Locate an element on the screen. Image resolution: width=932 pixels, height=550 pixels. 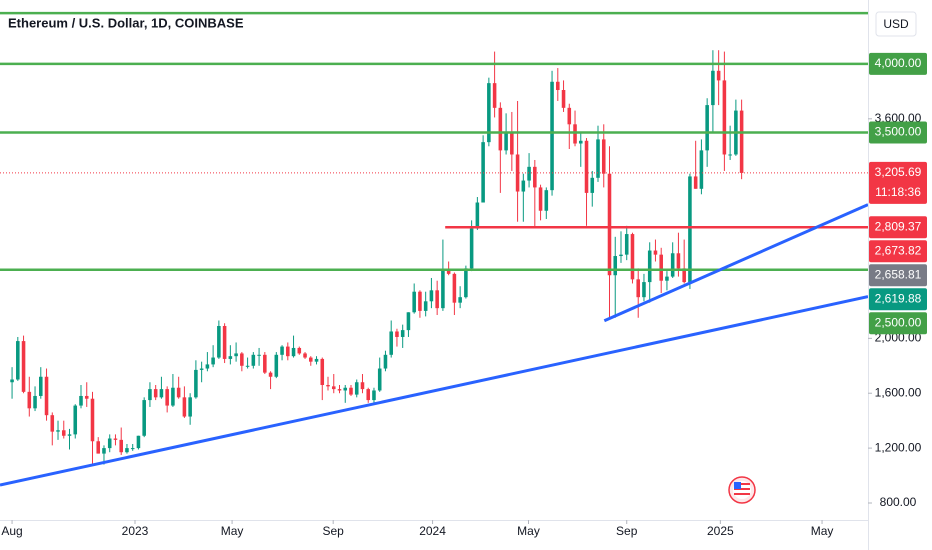
price-badge-label: 2,500.00 is located at coordinates (898, 322).